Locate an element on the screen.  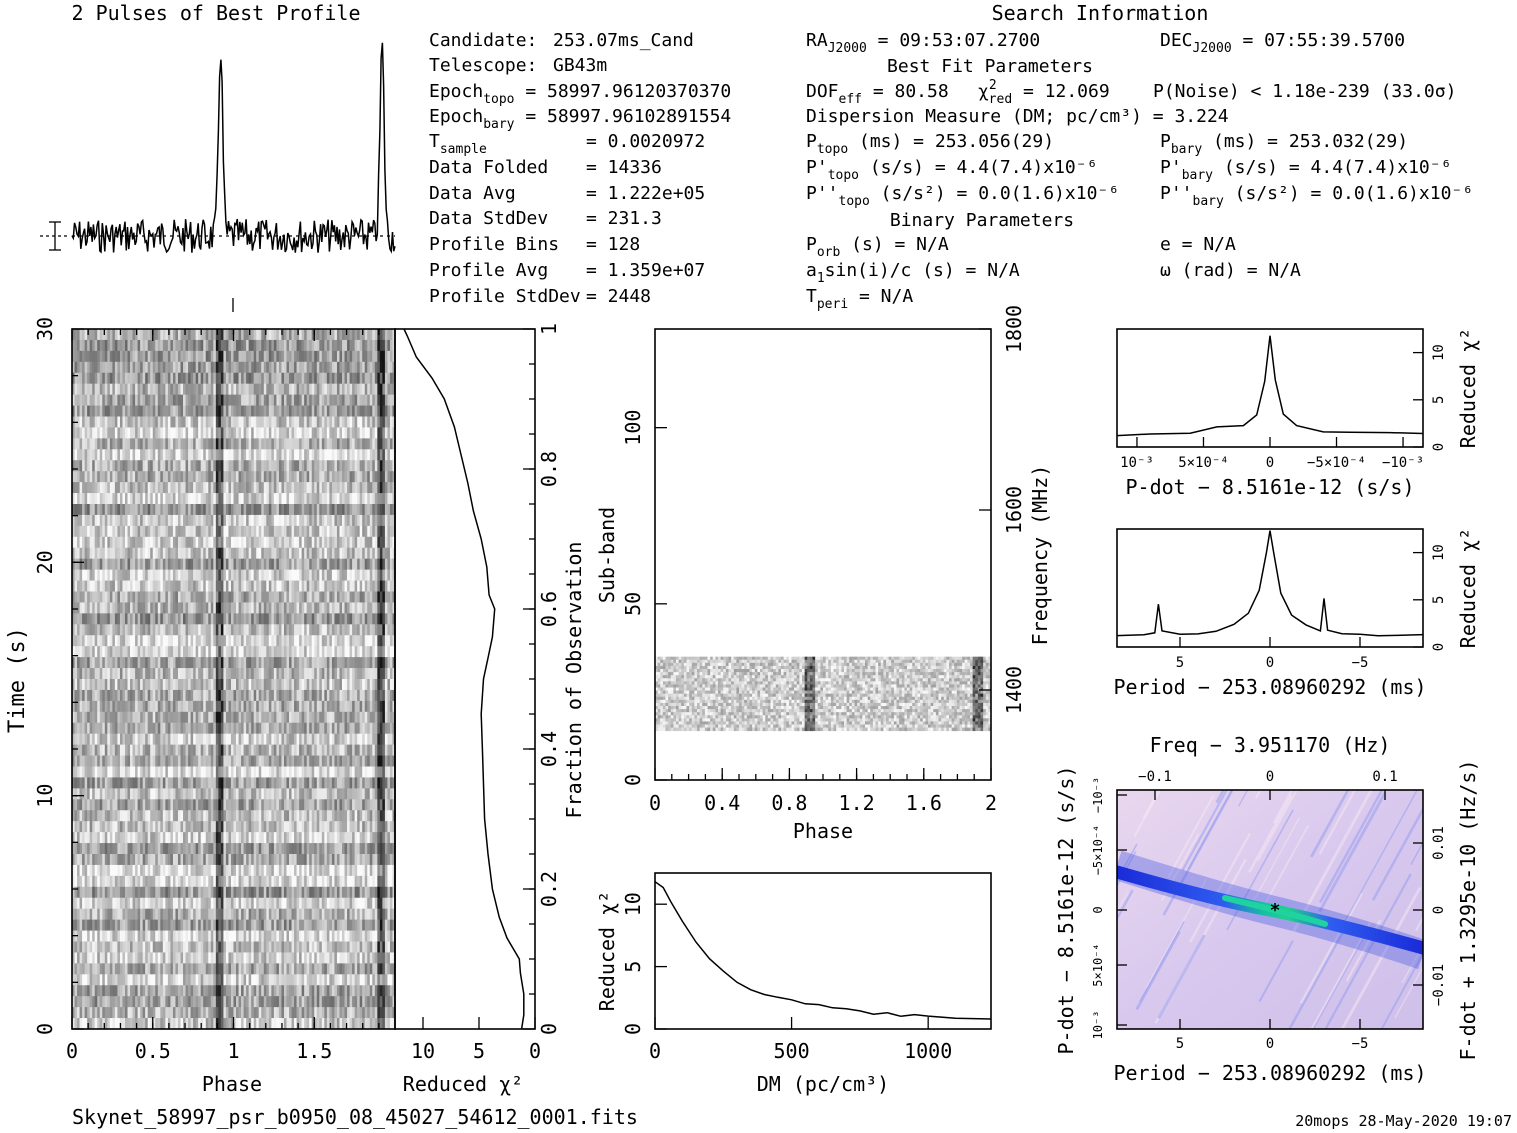
frequency-ylabel: Frequency (MHz) is located at coordinates (1040, 555).